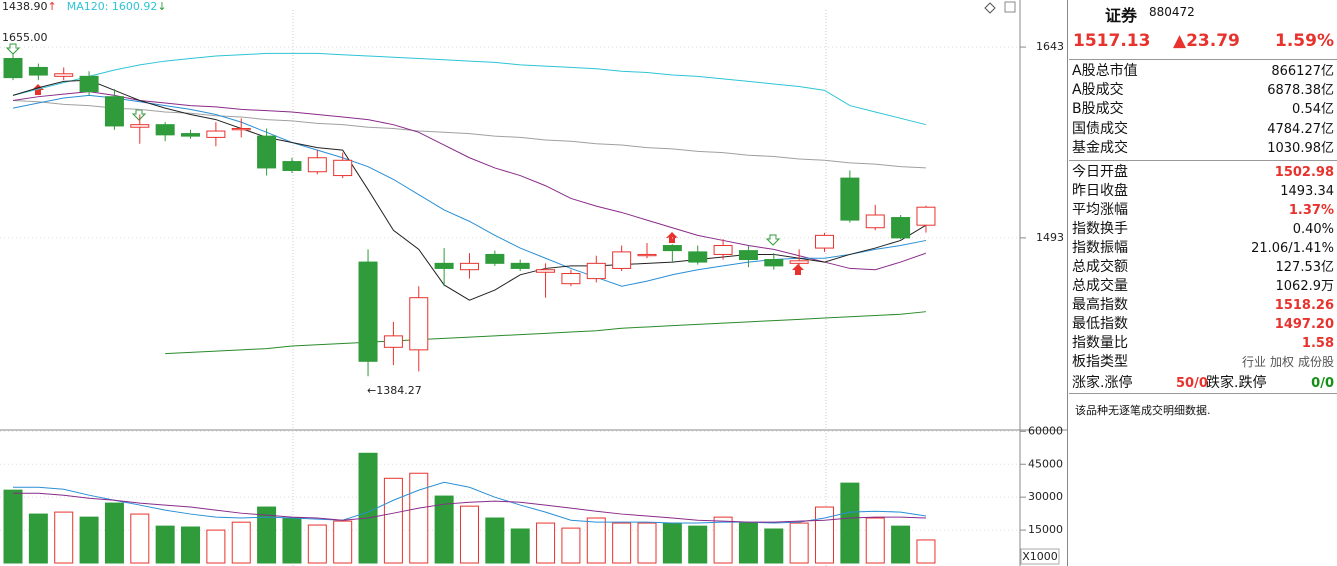 This screenshot has width=1337, height=566. What do you see at coordinates (1236, 383) in the screenshot?
I see `row-label: 跌家.跌停` at bounding box center [1236, 383].